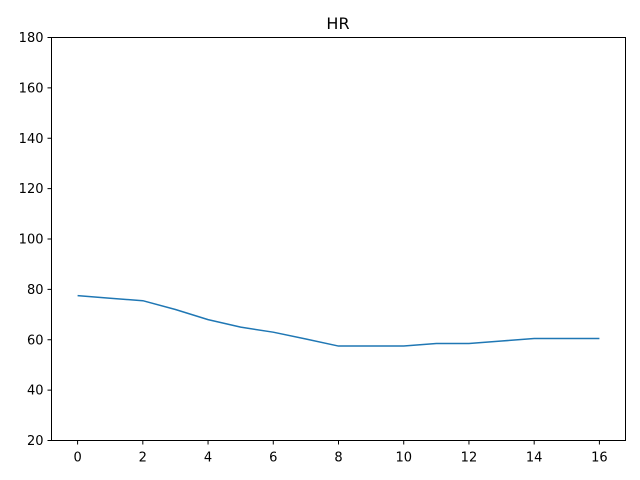  What do you see at coordinates (35, 441) in the screenshot?
I see `y-tick-label: 20` at bounding box center [35, 441].